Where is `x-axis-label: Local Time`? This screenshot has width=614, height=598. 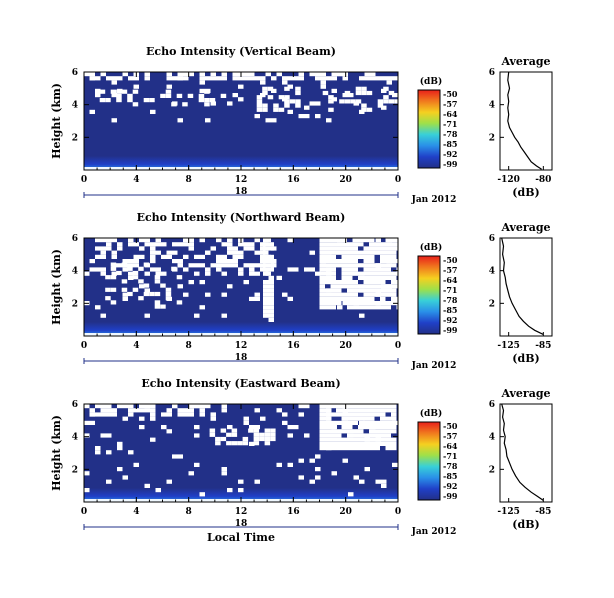 x-axis-label: Local Time is located at coordinates (241, 537).